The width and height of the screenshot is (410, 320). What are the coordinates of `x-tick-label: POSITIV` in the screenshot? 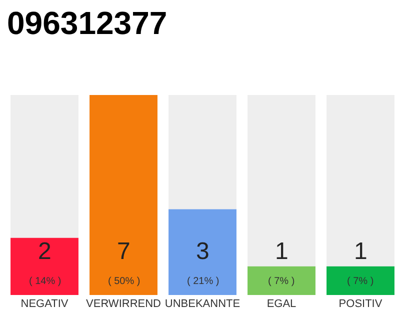 It's located at (360, 304).